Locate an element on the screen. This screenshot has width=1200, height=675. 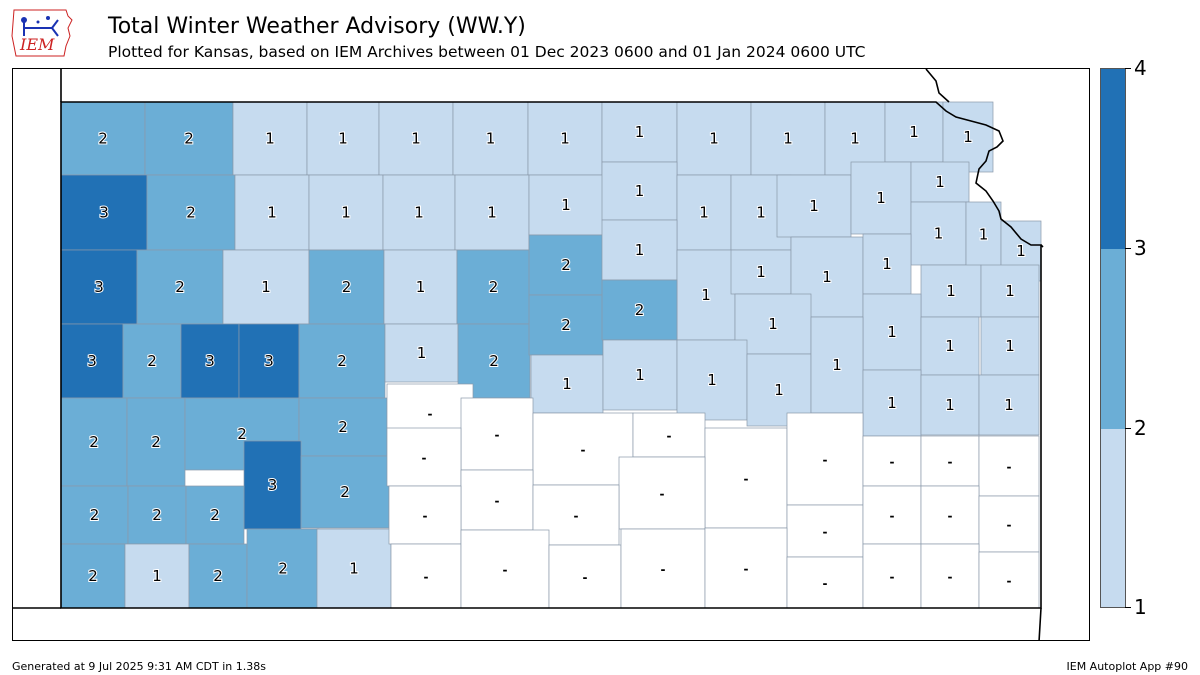
iem-logo: IEM is located at coordinates (43, 33).